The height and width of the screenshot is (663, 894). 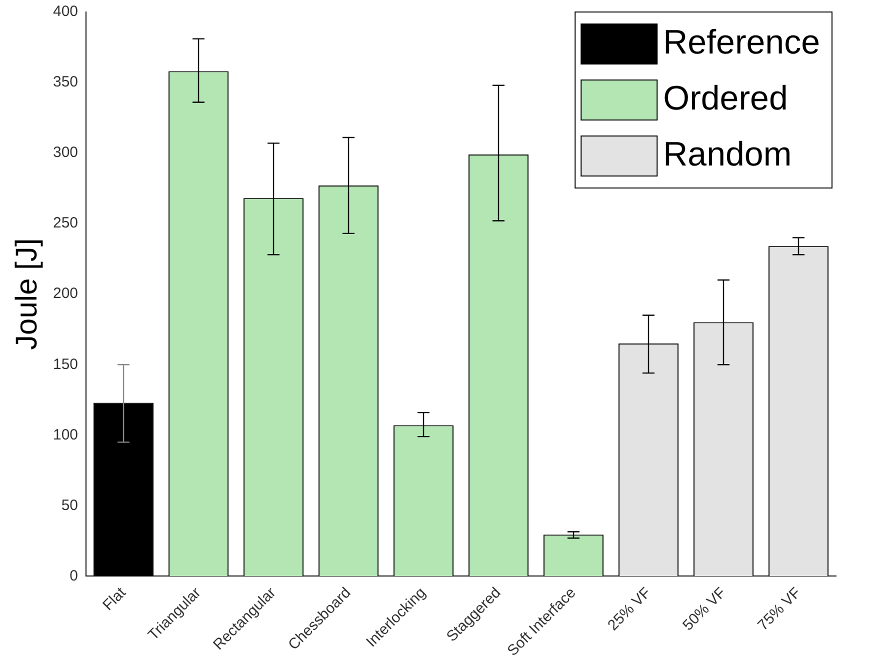 What do you see at coordinates (27, 294) in the screenshot?
I see `y-axis-title: Joule [J]` at bounding box center [27, 294].